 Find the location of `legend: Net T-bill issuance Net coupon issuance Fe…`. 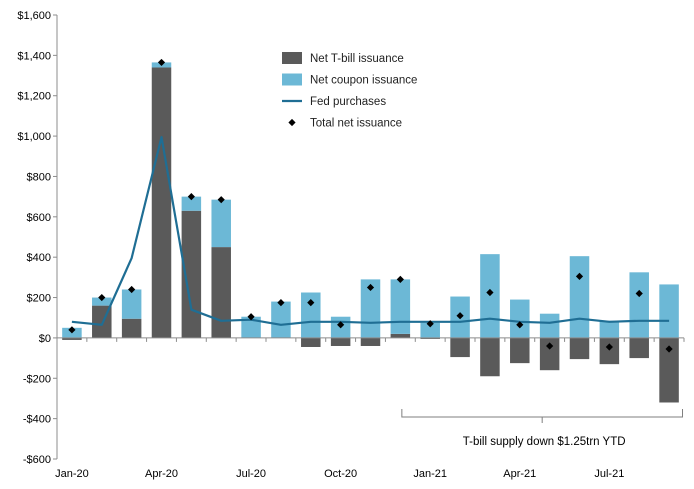

legend: Net T-bill issuance Net coupon issuance Fe… is located at coordinates (349, 91).